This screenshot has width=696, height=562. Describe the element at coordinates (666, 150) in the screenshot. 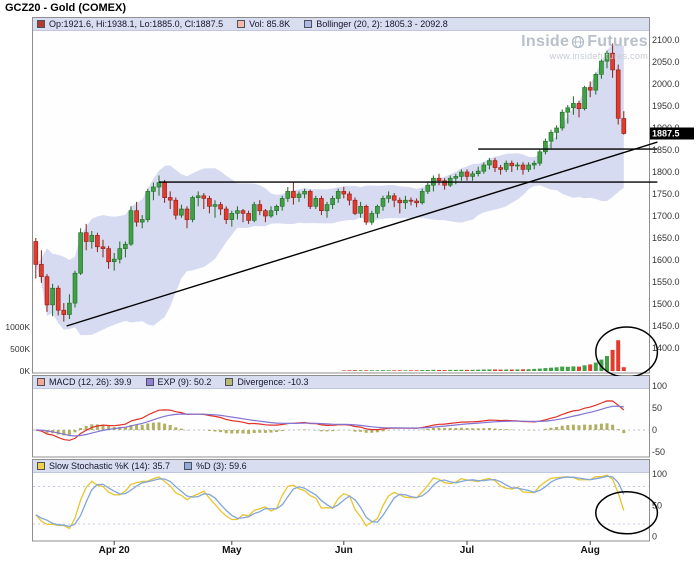

I see `svg-text: 1850.0` at that location.